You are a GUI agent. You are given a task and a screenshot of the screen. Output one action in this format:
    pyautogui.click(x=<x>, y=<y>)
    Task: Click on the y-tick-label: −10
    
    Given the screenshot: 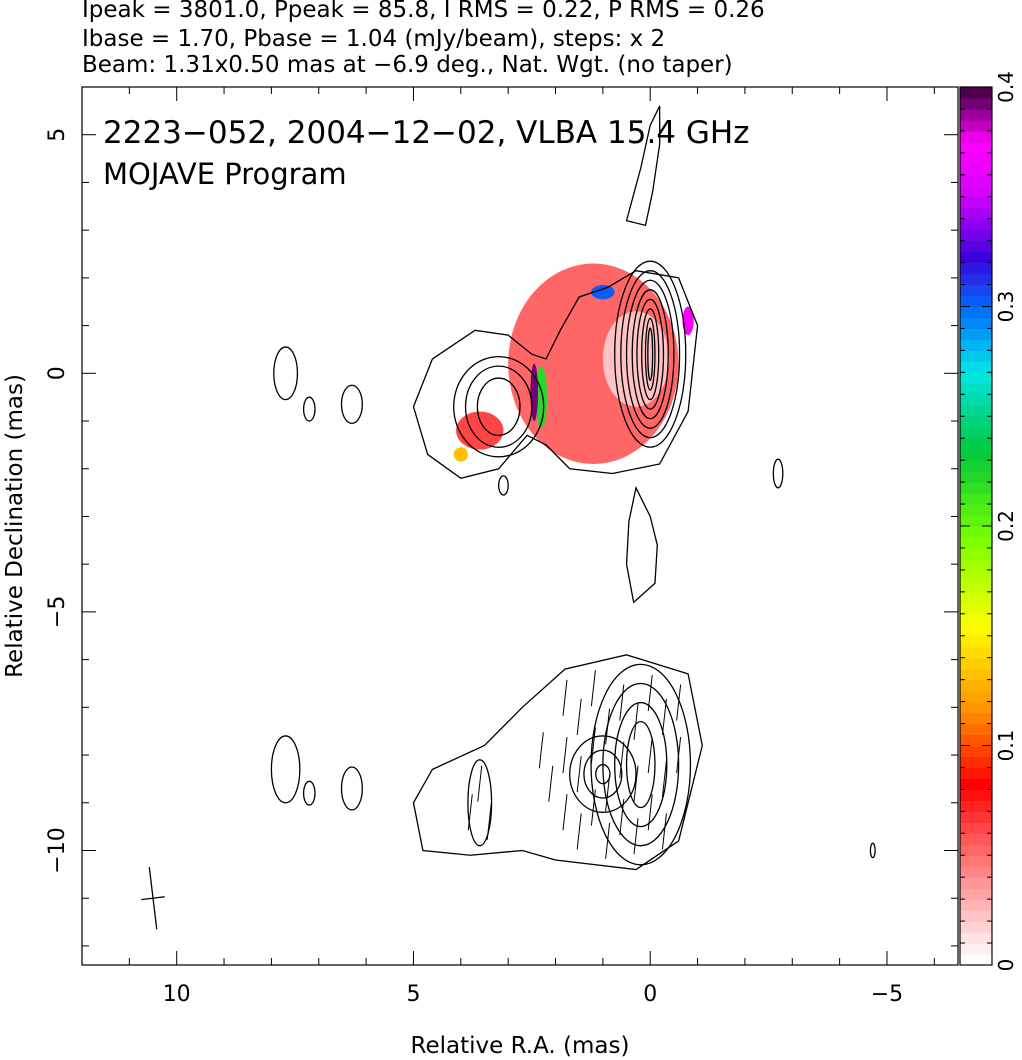 What is the action you would take?
    pyautogui.click(x=57, y=850)
    